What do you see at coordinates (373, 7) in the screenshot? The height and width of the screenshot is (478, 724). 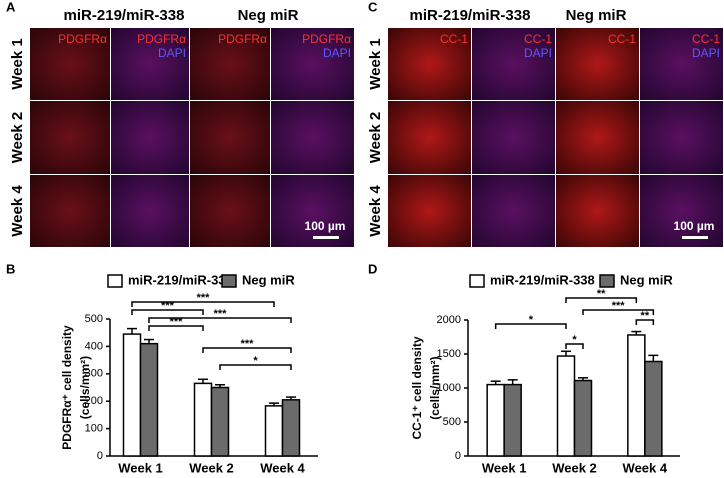 I see `panel-letter: C` at bounding box center [373, 7].